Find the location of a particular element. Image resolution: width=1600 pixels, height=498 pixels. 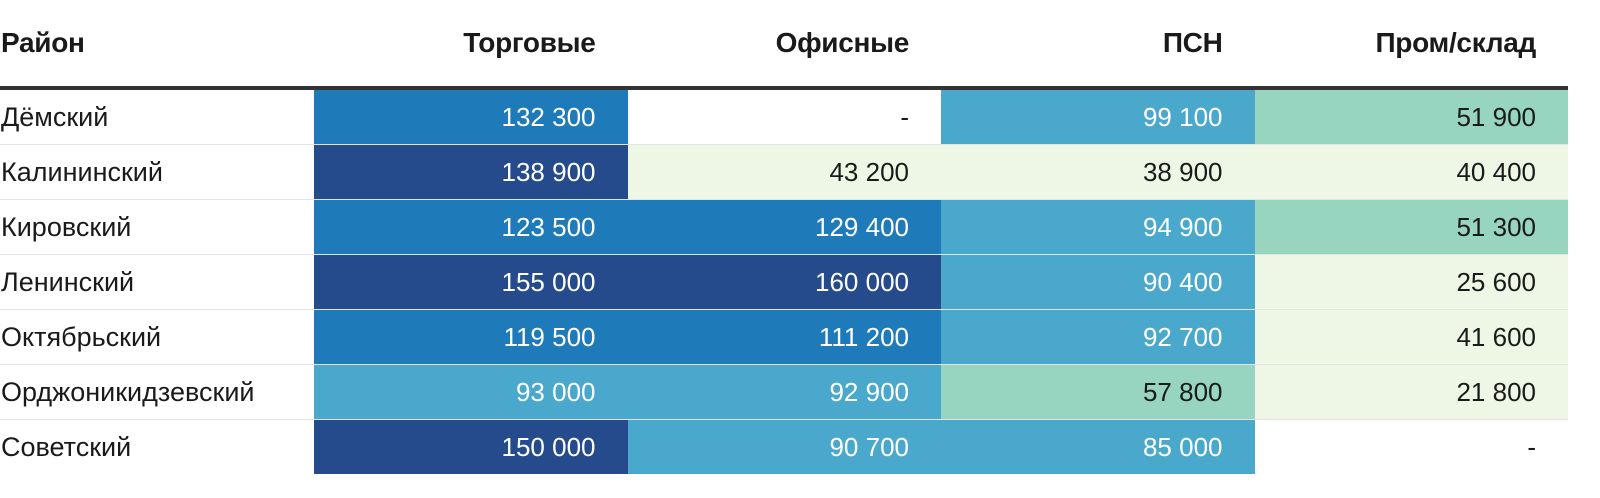

heatmap-cell: 25 600 is located at coordinates (1411, 282).